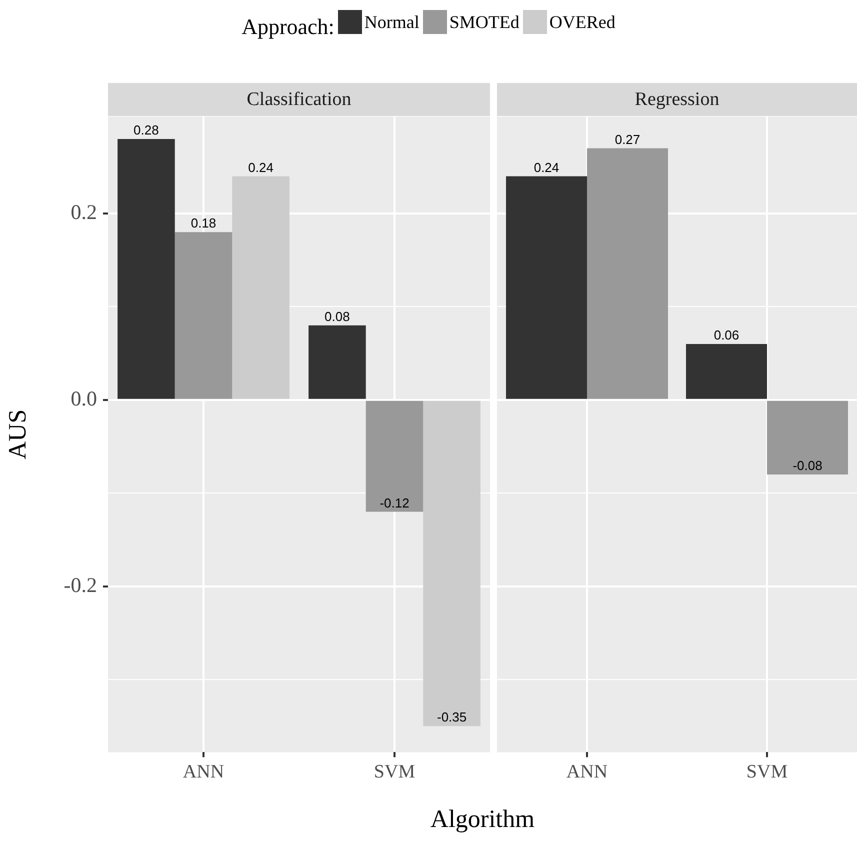 Image resolution: width=857 pixels, height=852 pixels. What do you see at coordinates (18, 435) in the screenshot?
I see `y-axis-title: AUS` at bounding box center [18, 435].